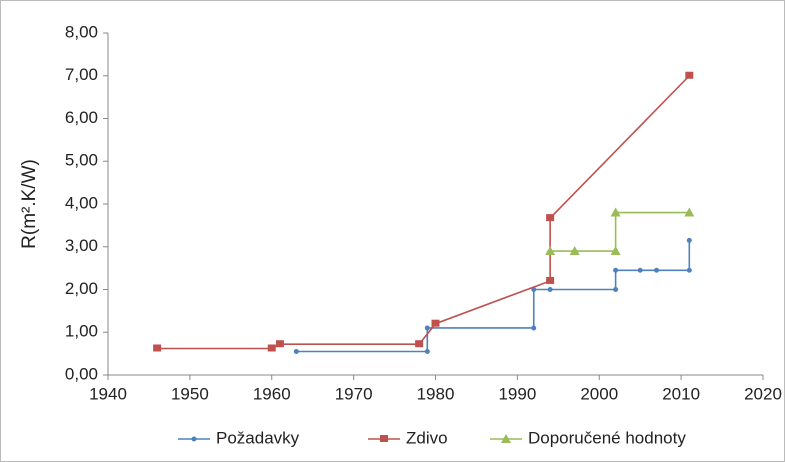  What do you see at coordinates (81, 31) in the screenshot?
I see `y-tick-label: 8,00` at bounding box center [81, 31].